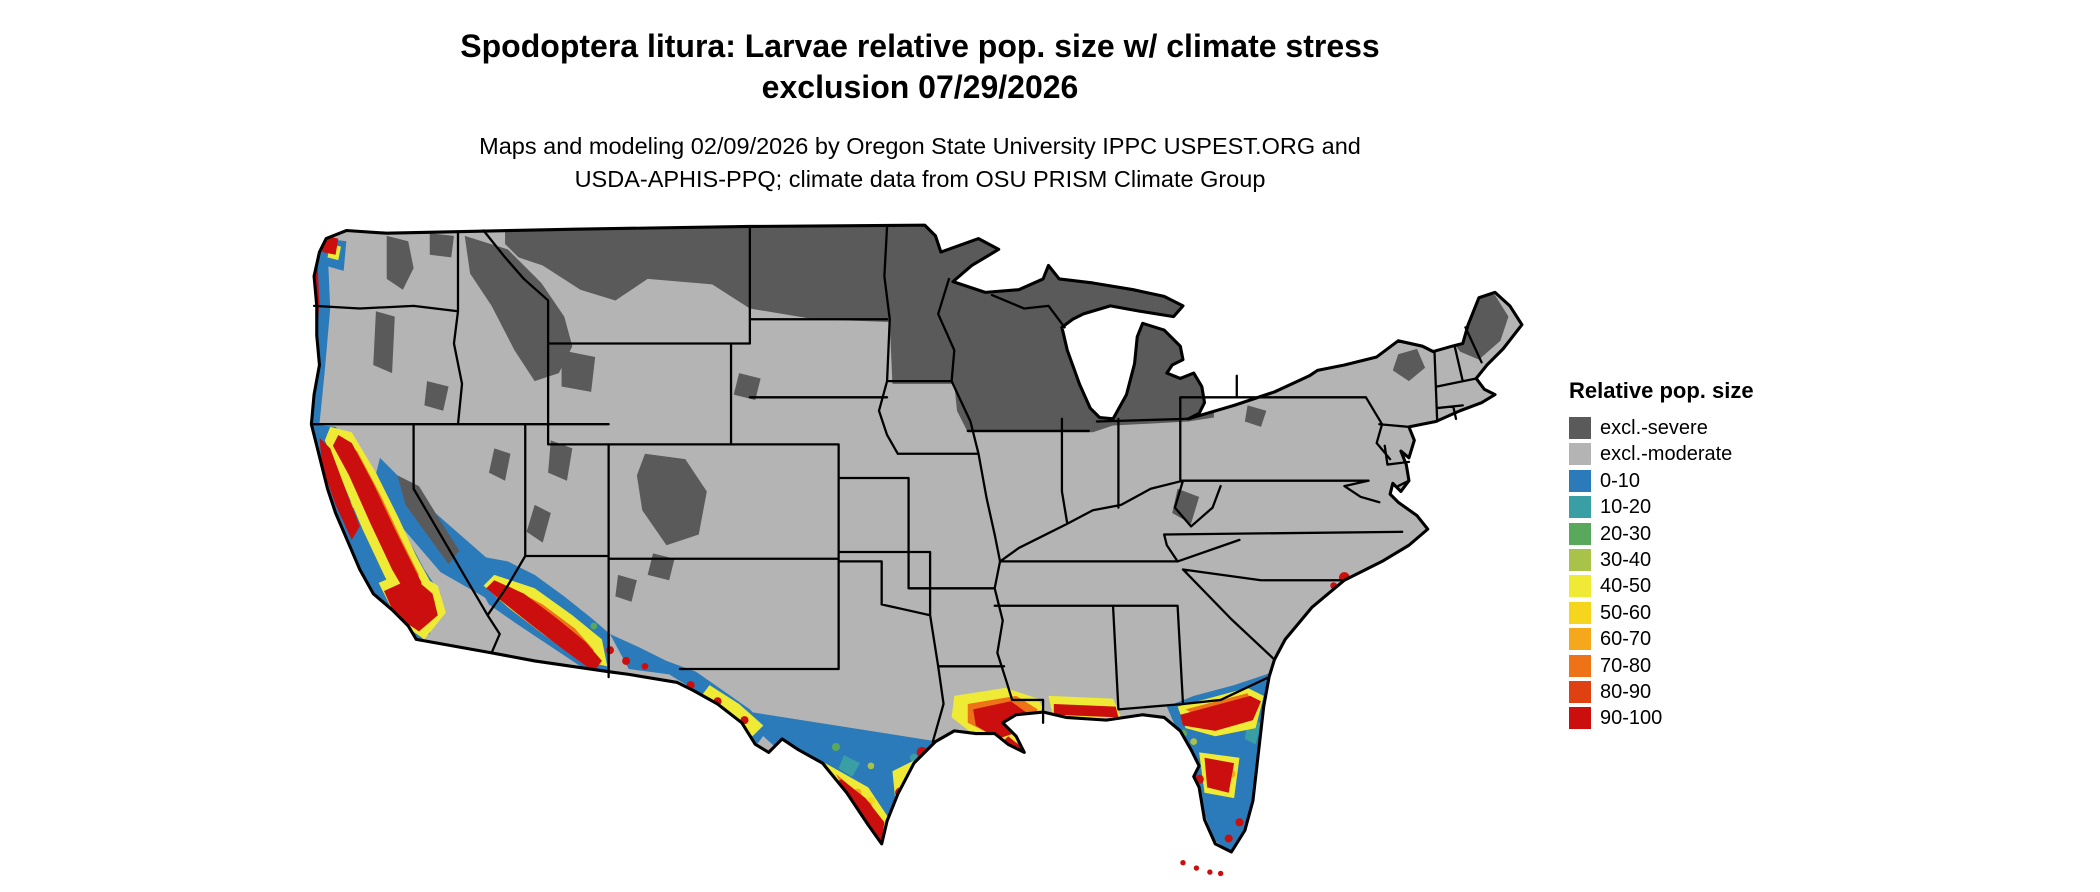 Image resolution: width=2100 pixels, height=892 pixels. What do you see at coordinates (1626, 639) in the screenshot?
I see `legend-label: 60-70` at bounding box center [1626, 639].